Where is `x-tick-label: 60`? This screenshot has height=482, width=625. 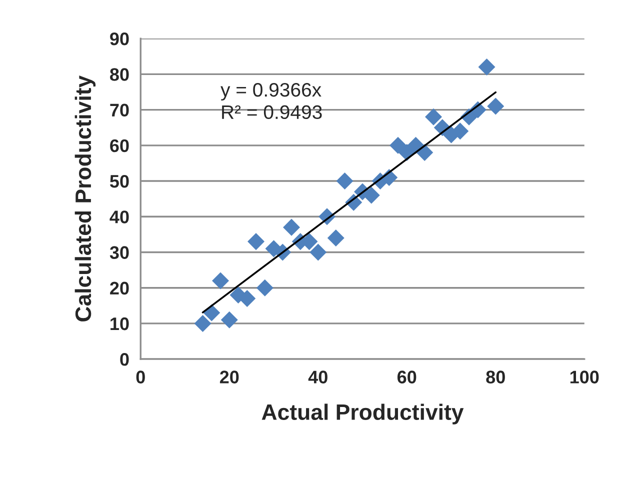
x-tick-label: 60 is located at coordinates (406, 377).